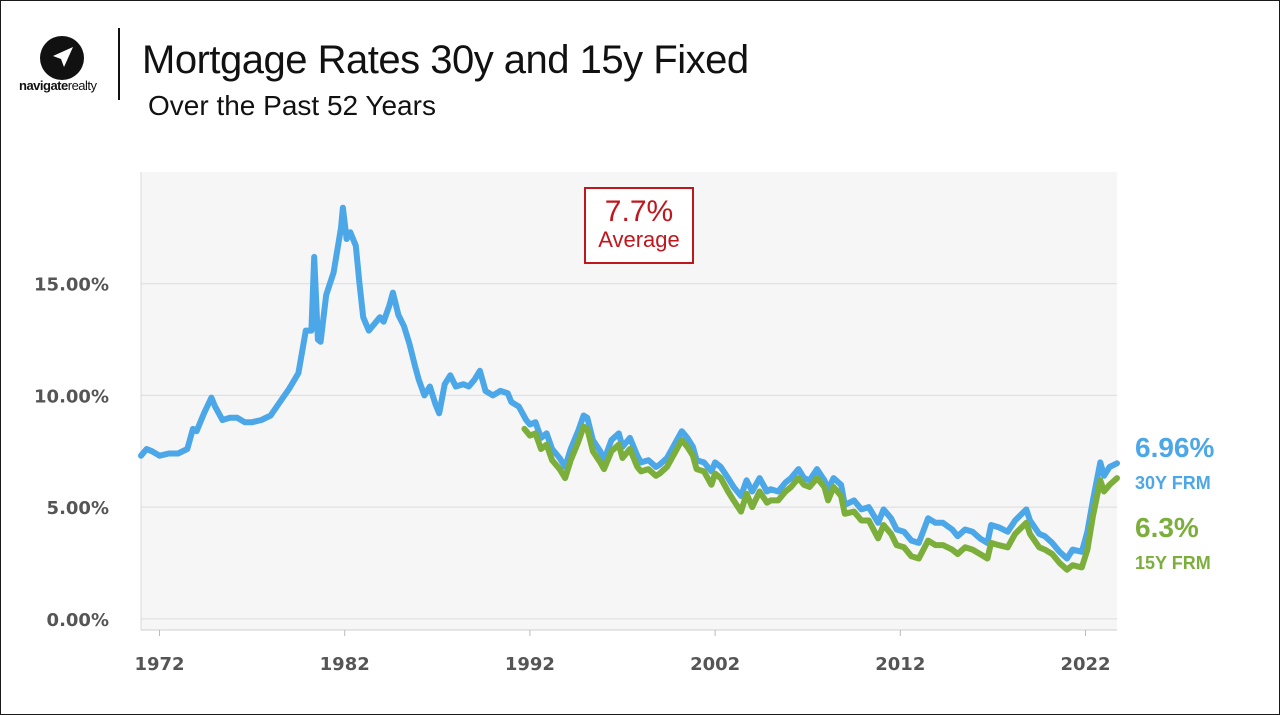 This screenshot has height=715, width=1280. I want to click on average-annotation: 7.7% Average, so click(639, 225).